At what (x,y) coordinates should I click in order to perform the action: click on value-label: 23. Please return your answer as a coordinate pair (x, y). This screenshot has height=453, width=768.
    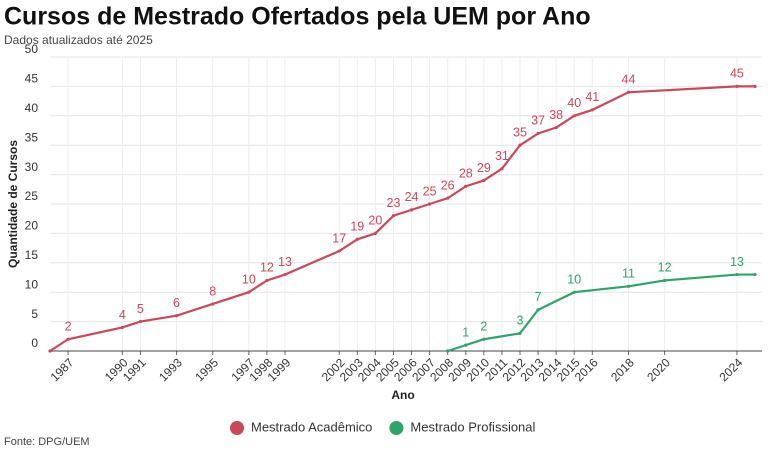
    Looking at the image, I should click on (394, 203).